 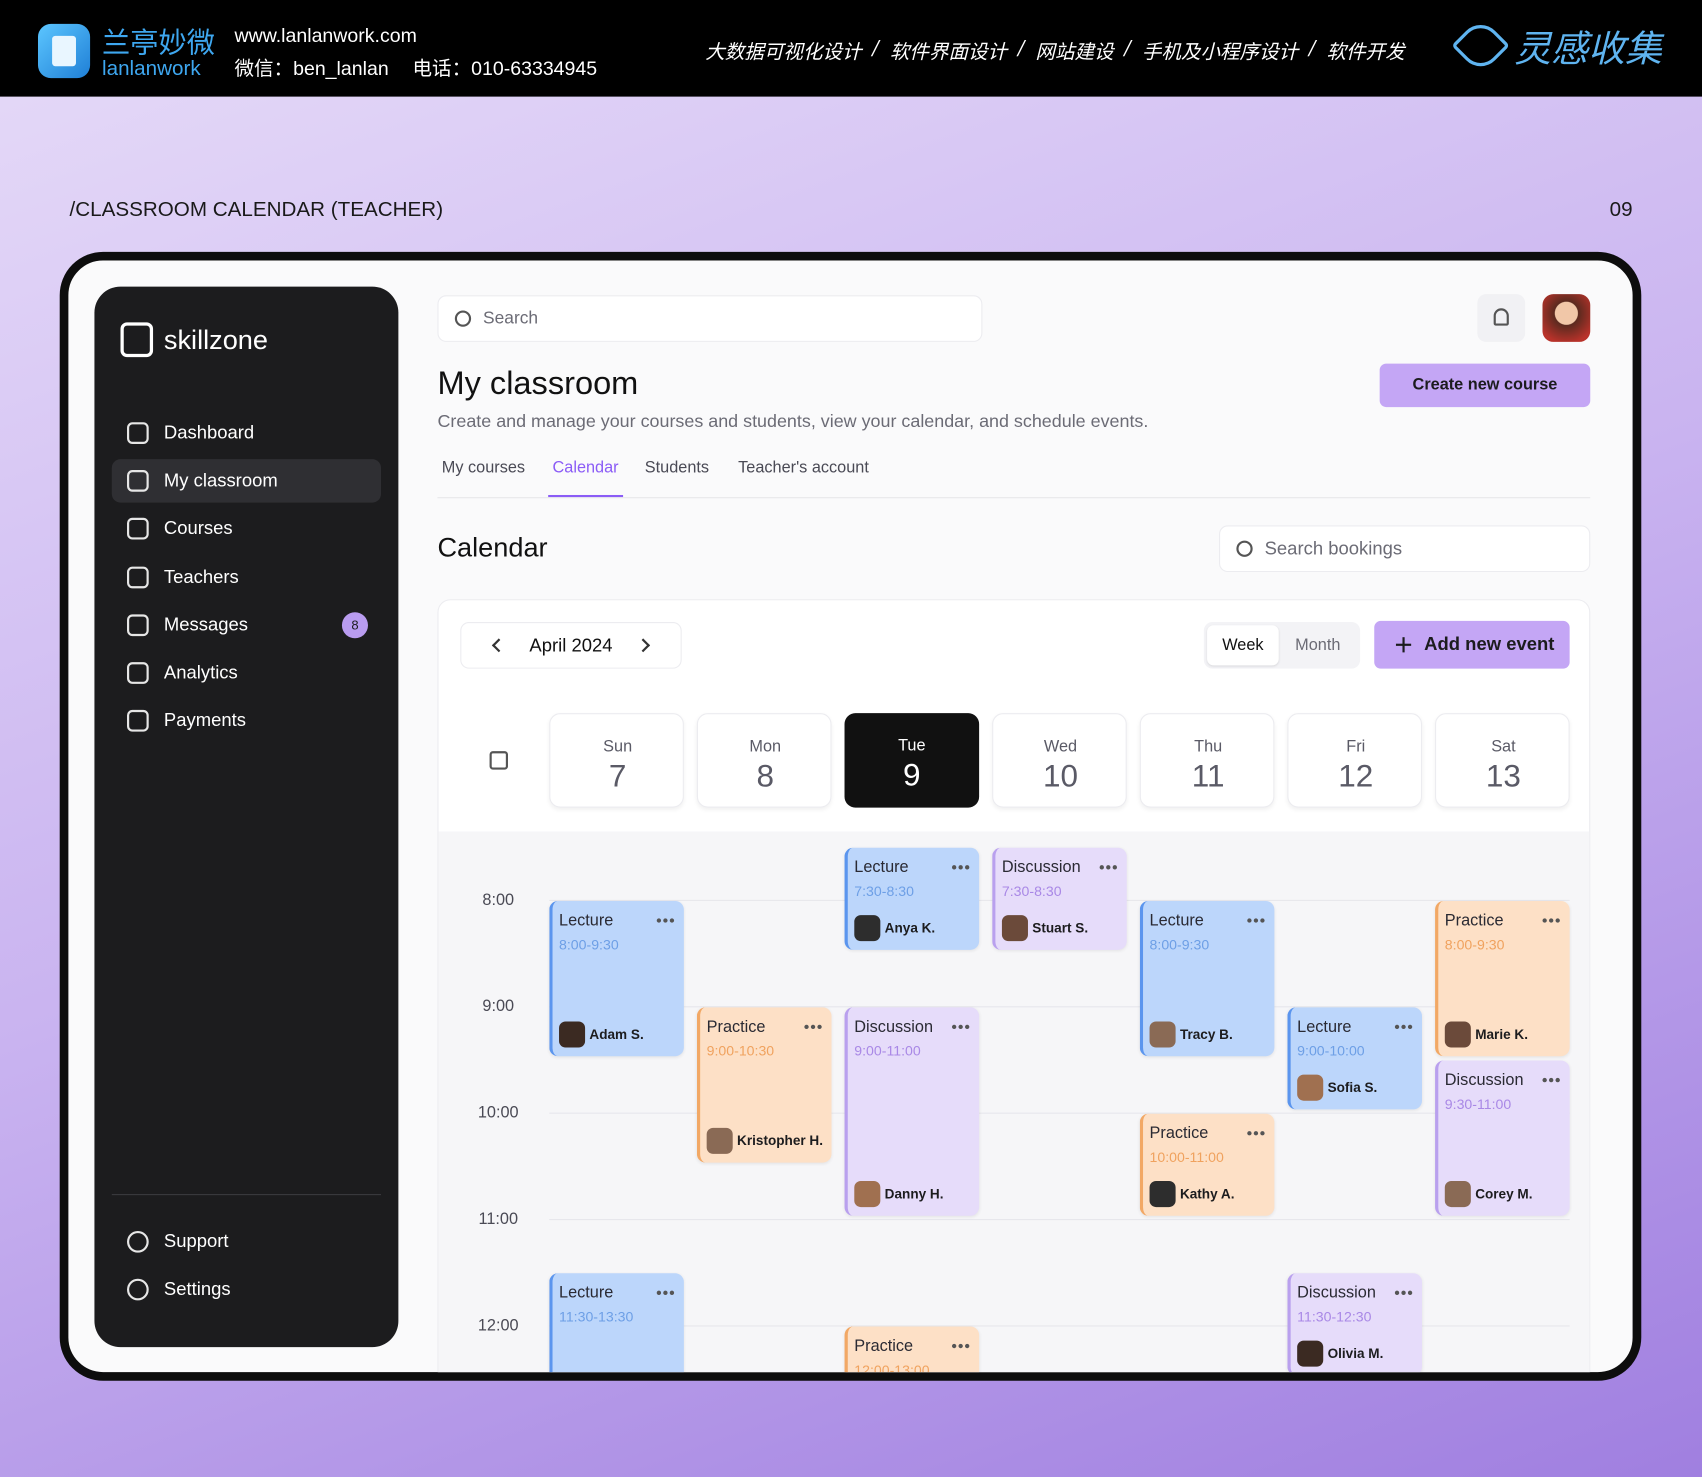 I want to click on day-name: Tue, so click(x=912, y=745).